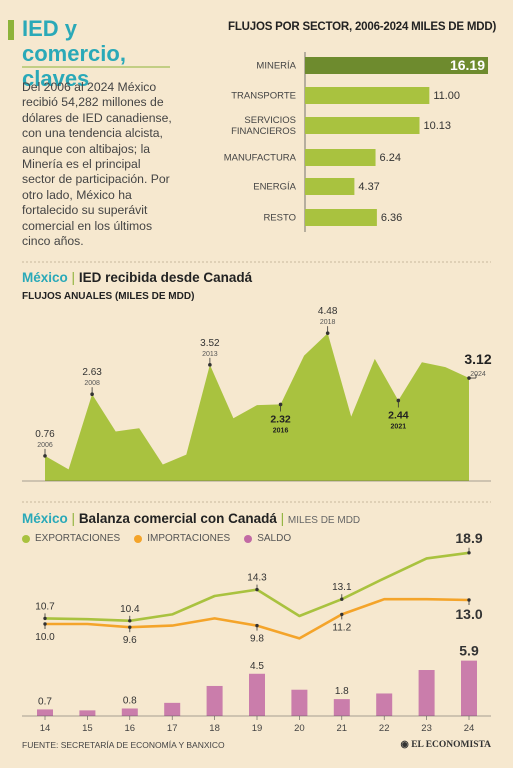 The height and width of the screenshot is (768, 513). I want to click on x-tick-label: 21, so click(342, 728).